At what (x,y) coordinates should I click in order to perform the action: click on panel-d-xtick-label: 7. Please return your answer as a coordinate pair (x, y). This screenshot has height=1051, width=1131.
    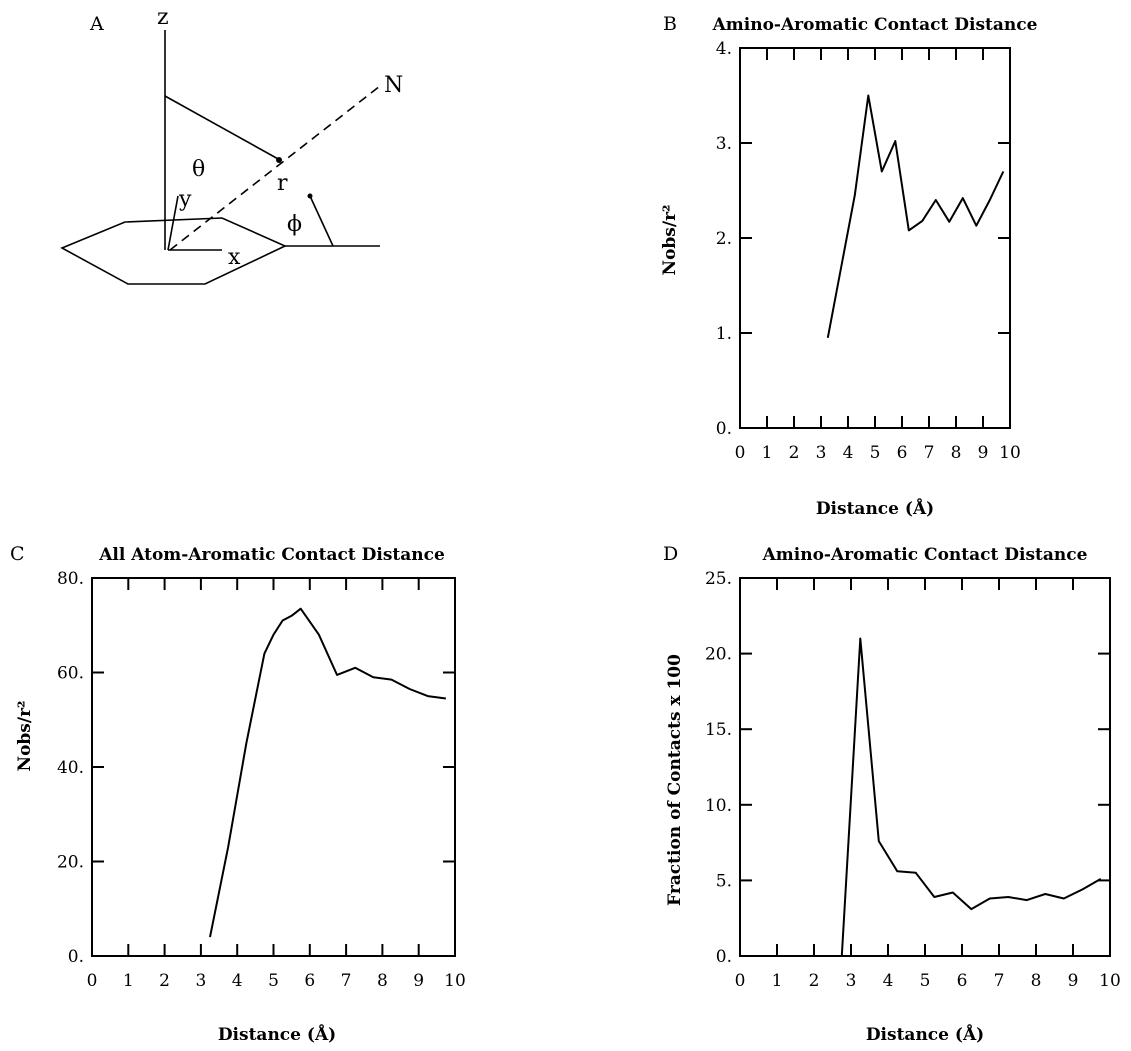
    Looking at the image, I should click on (999, 981).